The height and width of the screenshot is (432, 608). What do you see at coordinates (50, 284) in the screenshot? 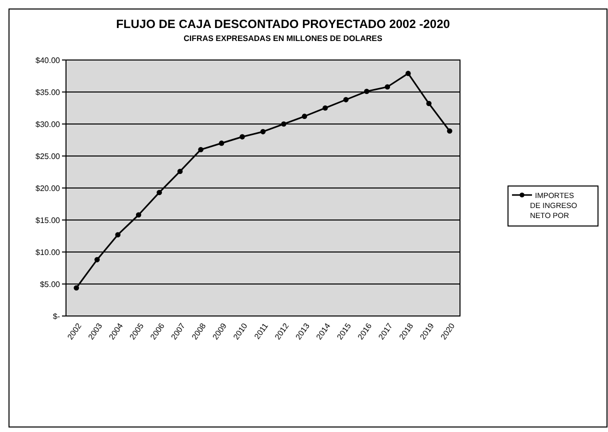
I see `y-tick-label: $5.00` at bounding box center [50, 284].